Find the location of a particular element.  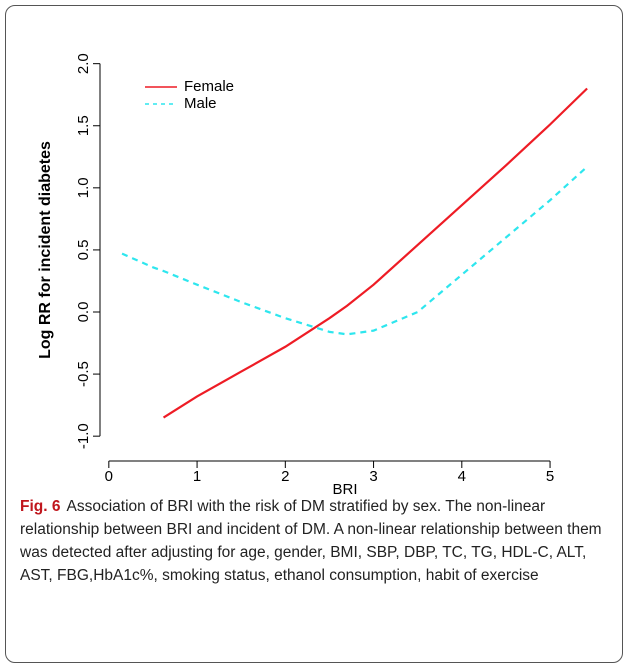

x-axis-label: BRI is located at coordinates (344, 489).